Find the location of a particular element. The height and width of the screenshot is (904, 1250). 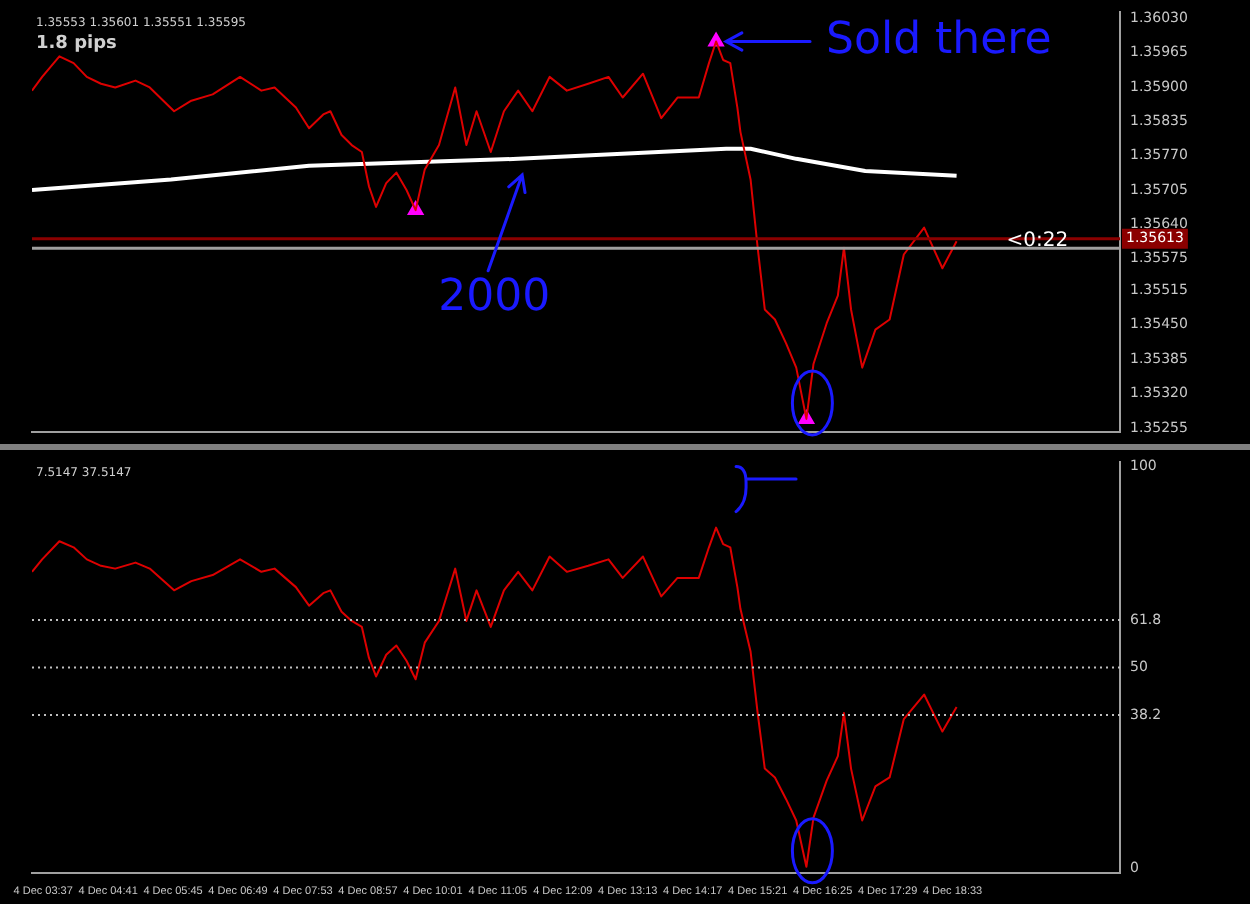

annotation: Sold there is located at coordinates (939, 39).